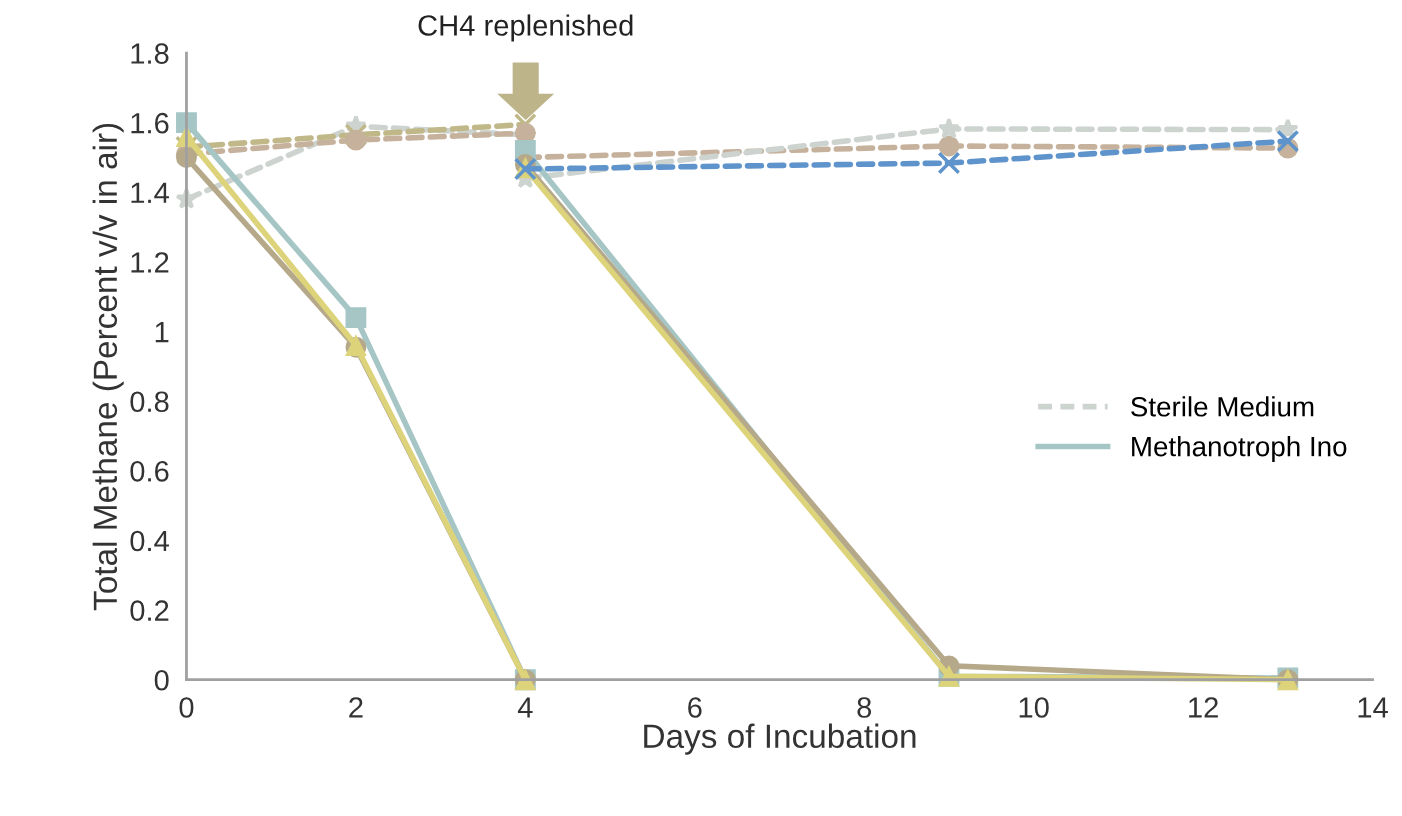 The image size is (1402, 816). What do you see at coordinates (1203, 707) in the screenshot?
I see `x-tick-label: 12` at bounding box center [1203, 707].